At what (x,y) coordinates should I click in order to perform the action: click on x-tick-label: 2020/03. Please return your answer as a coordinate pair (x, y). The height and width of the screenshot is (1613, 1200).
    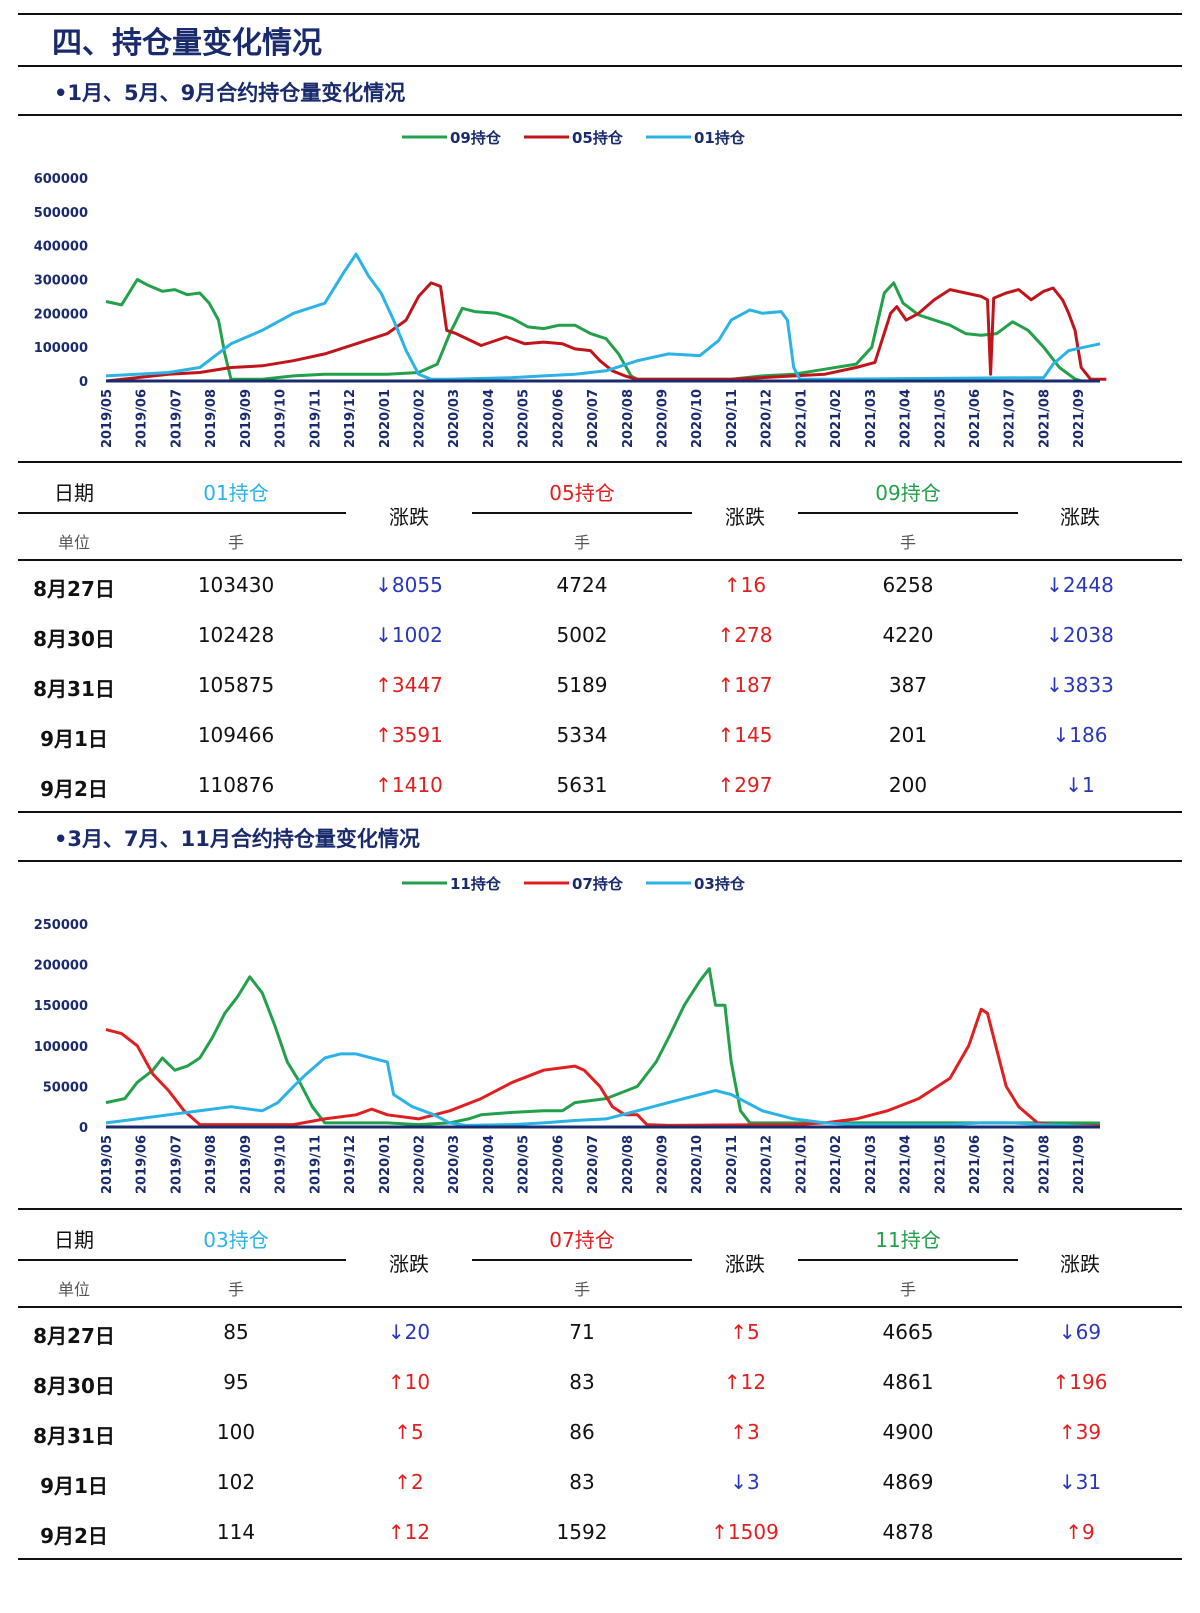
    Looking at the image, I should click on (454, 418).